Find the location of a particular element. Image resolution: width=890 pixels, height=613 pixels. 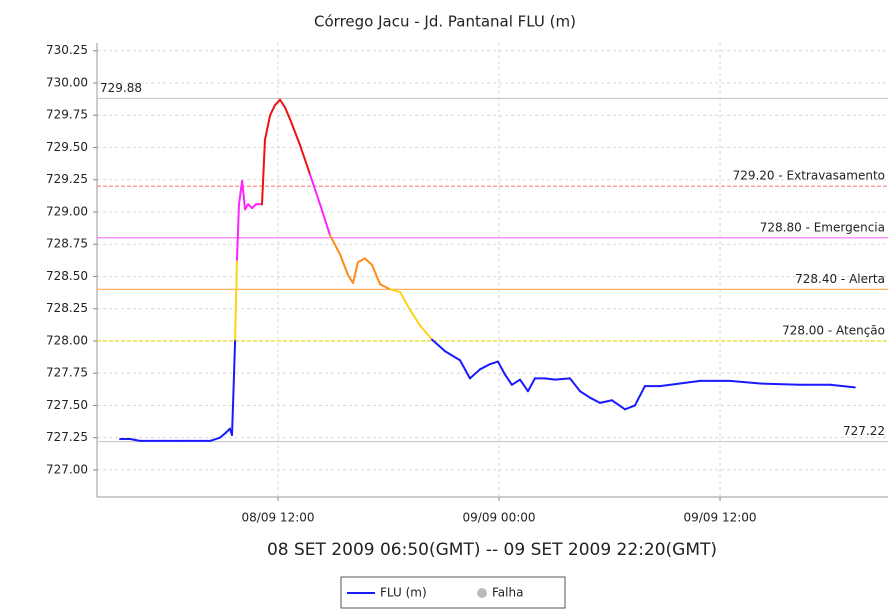

legend-label: Falha is located at coordinates (507, 593).